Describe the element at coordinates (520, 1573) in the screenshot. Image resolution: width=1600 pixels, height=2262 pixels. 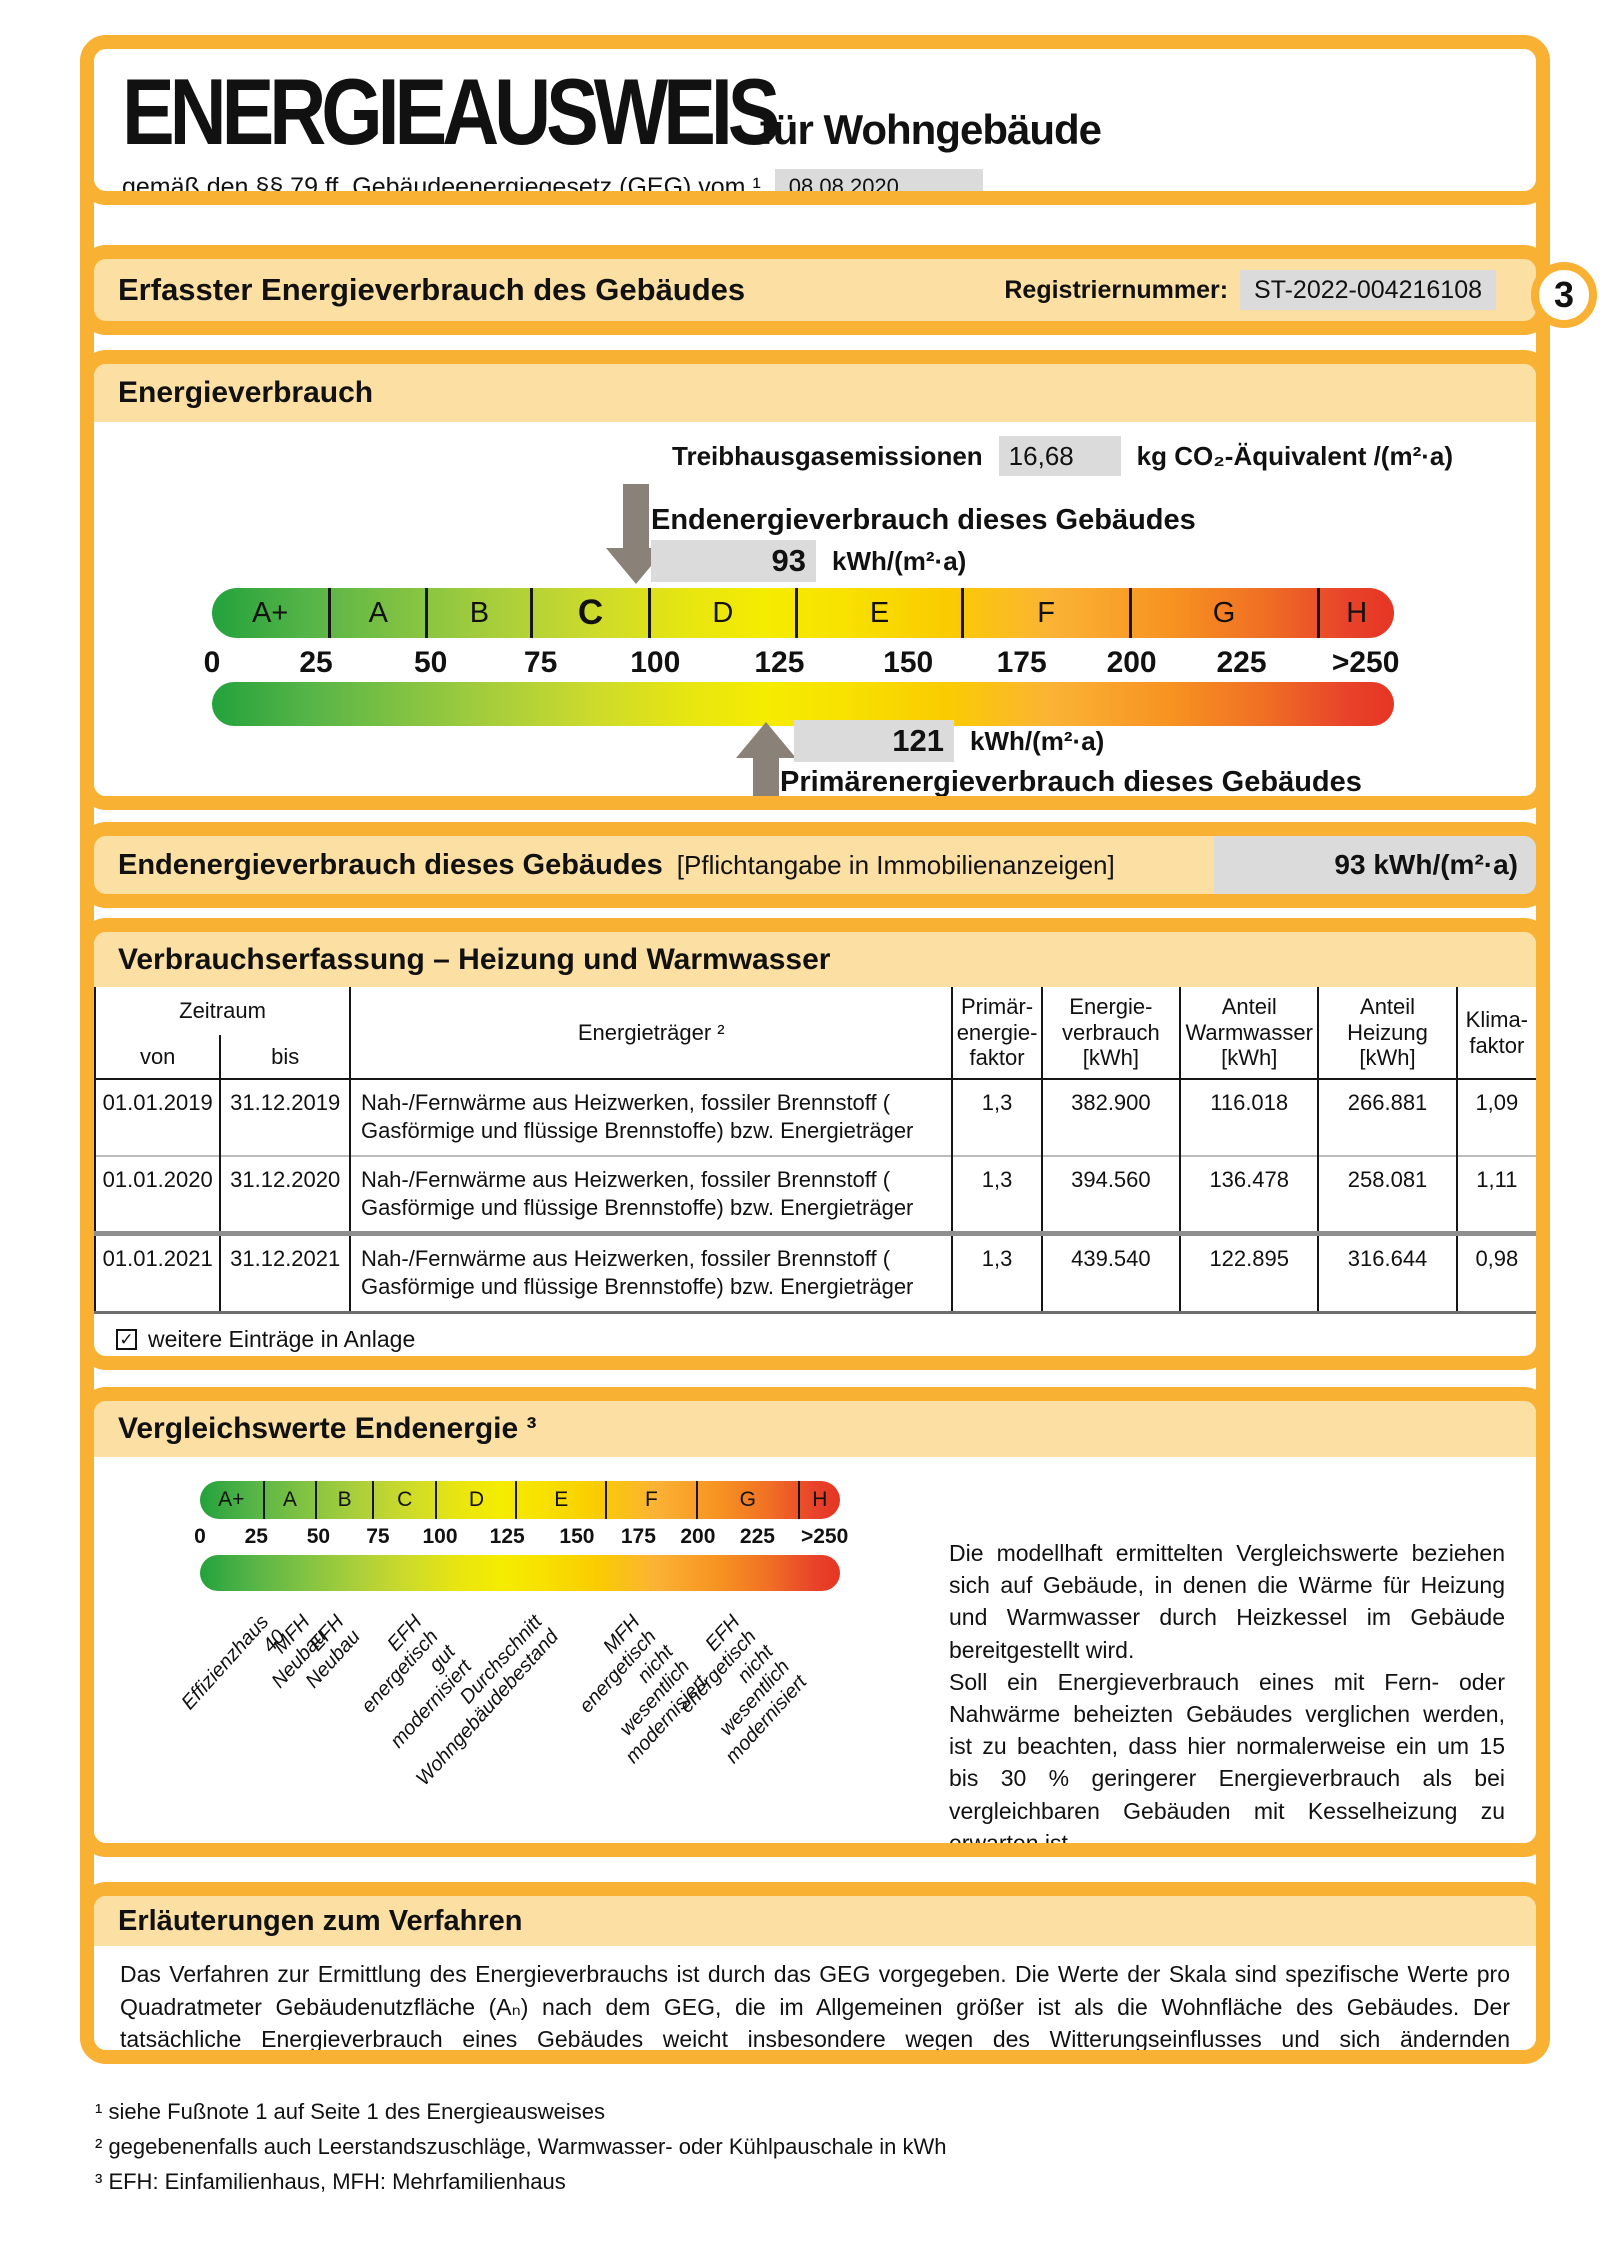
I see `comparison-gradient-bar` at that location.